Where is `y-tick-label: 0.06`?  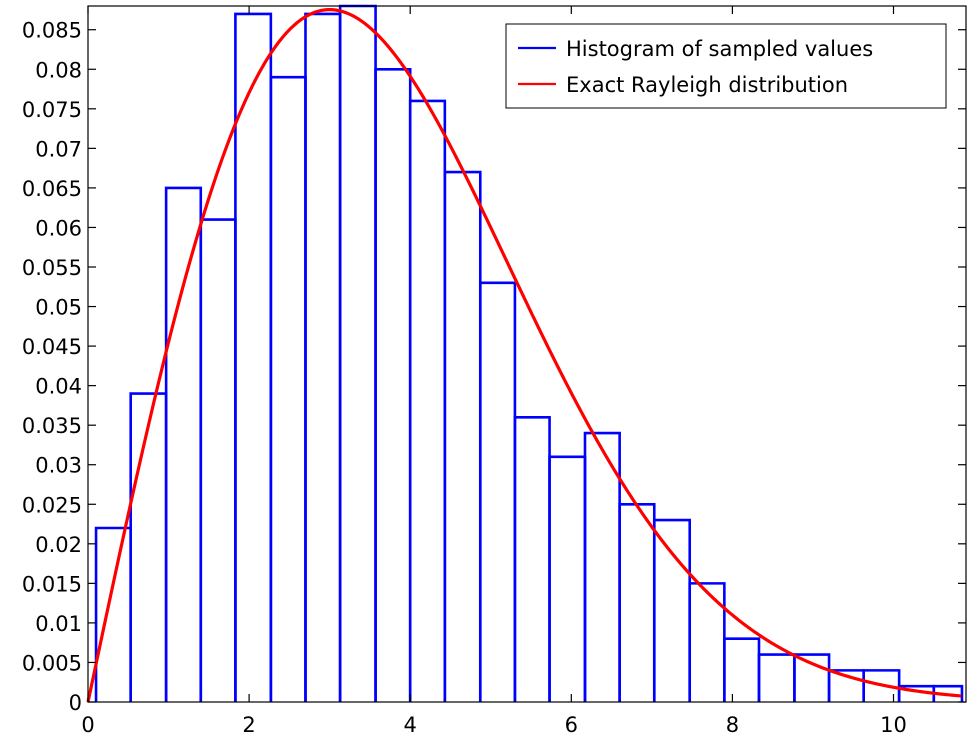 y-tick-label: 0.06 is located at coordinates (58, 228).